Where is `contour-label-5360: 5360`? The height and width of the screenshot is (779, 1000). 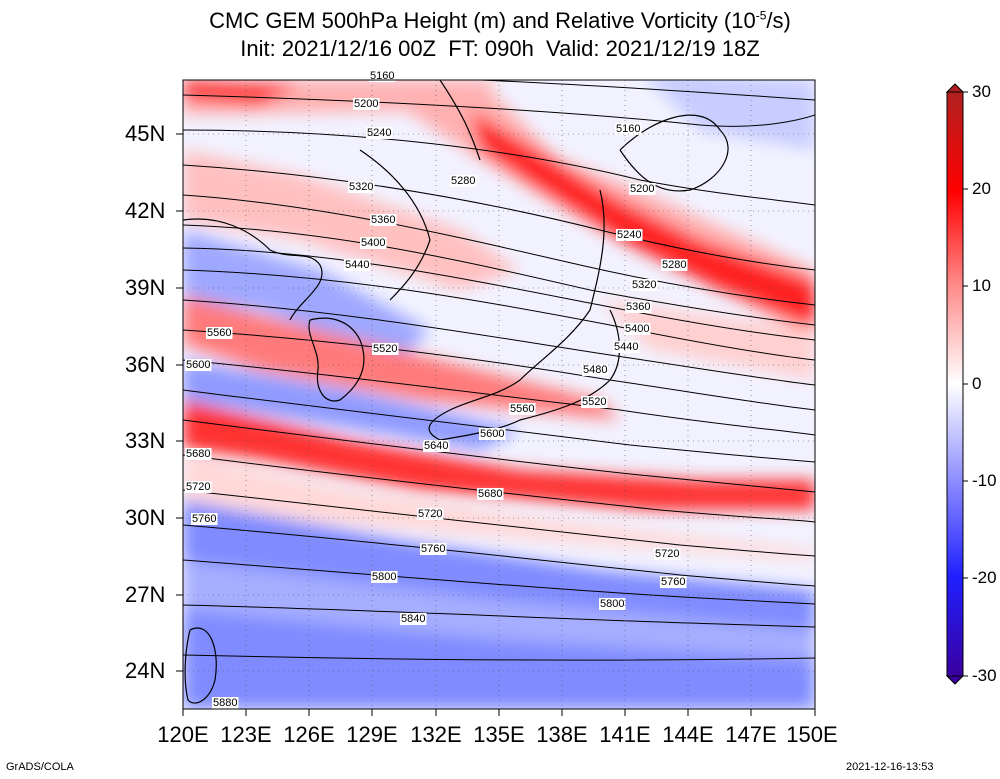 contour-label-5360: 5360 is located at coordinates (383, 220).